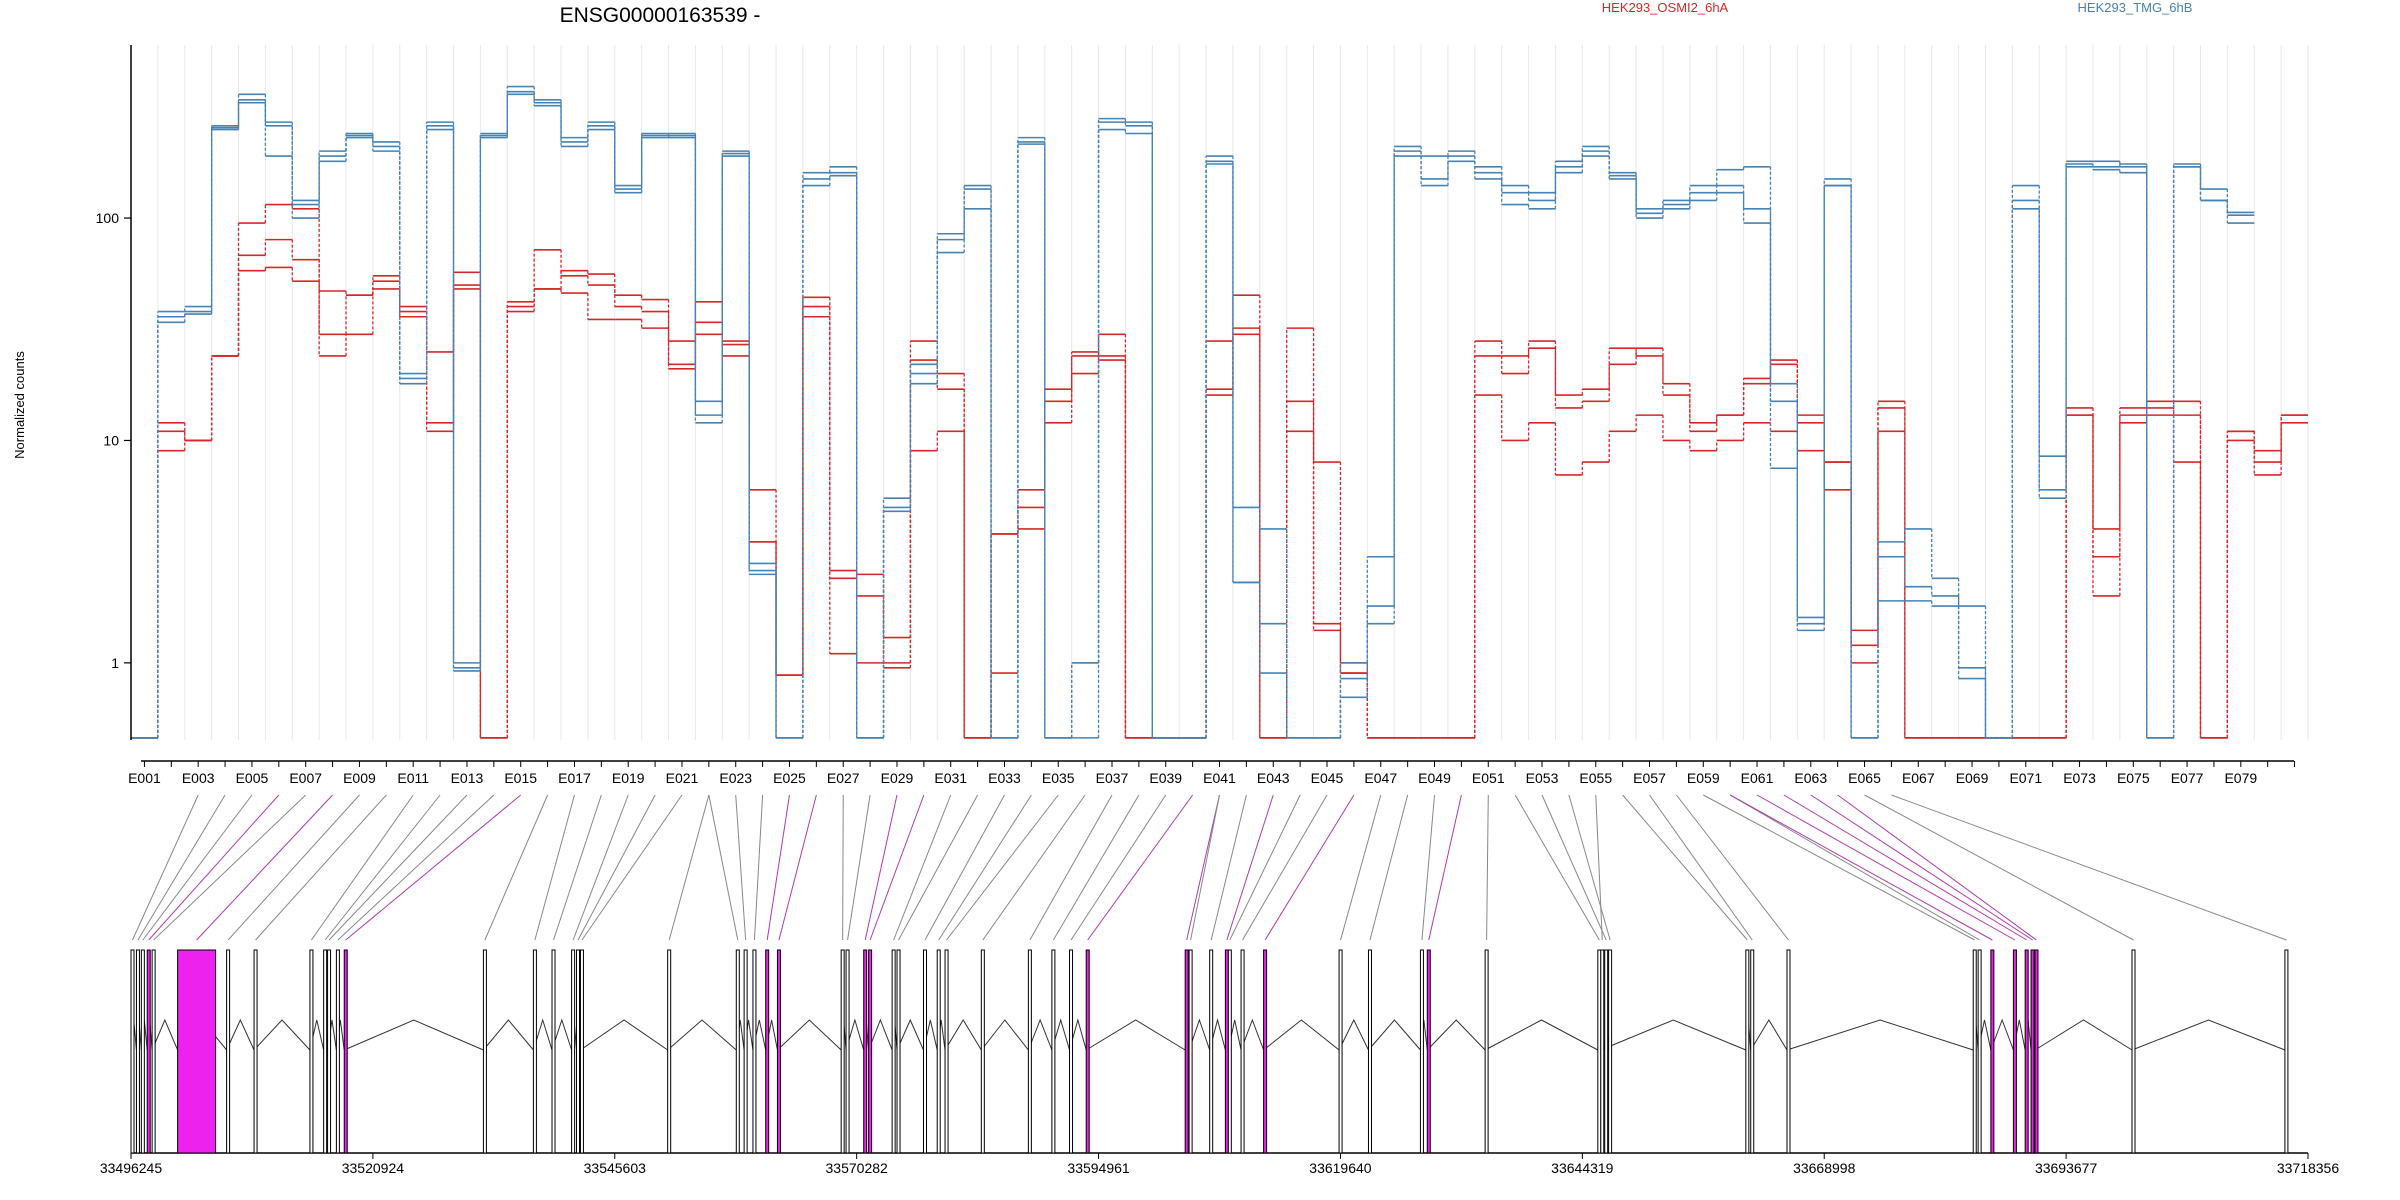 The height and width of the screenshot is (1200, 2400). What do you see at coordinates (115, 663) in the screenshot?
I see `y-tick-label: 1` at bounding box center [115, 663].